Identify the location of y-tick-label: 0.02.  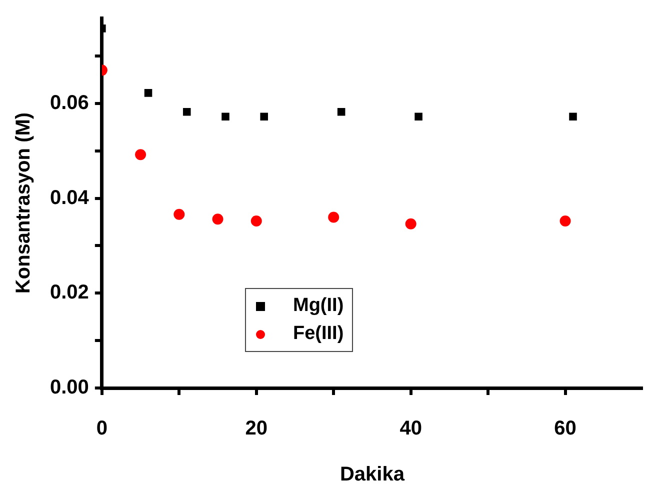
(69, 293).